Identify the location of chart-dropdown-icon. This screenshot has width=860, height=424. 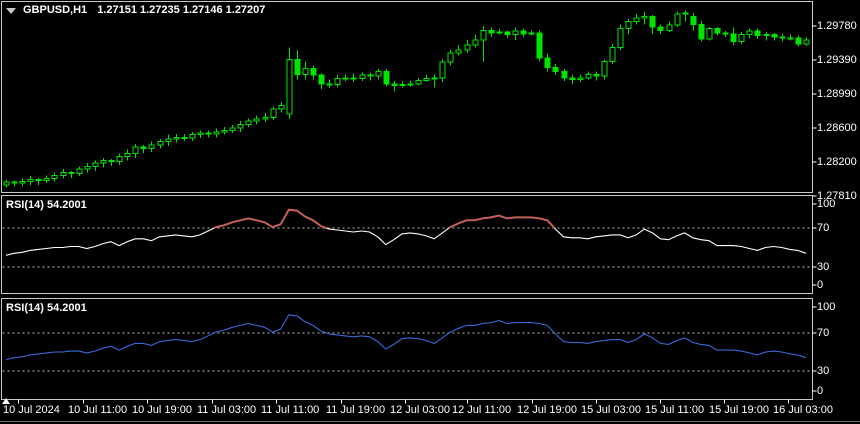
(11, 10).